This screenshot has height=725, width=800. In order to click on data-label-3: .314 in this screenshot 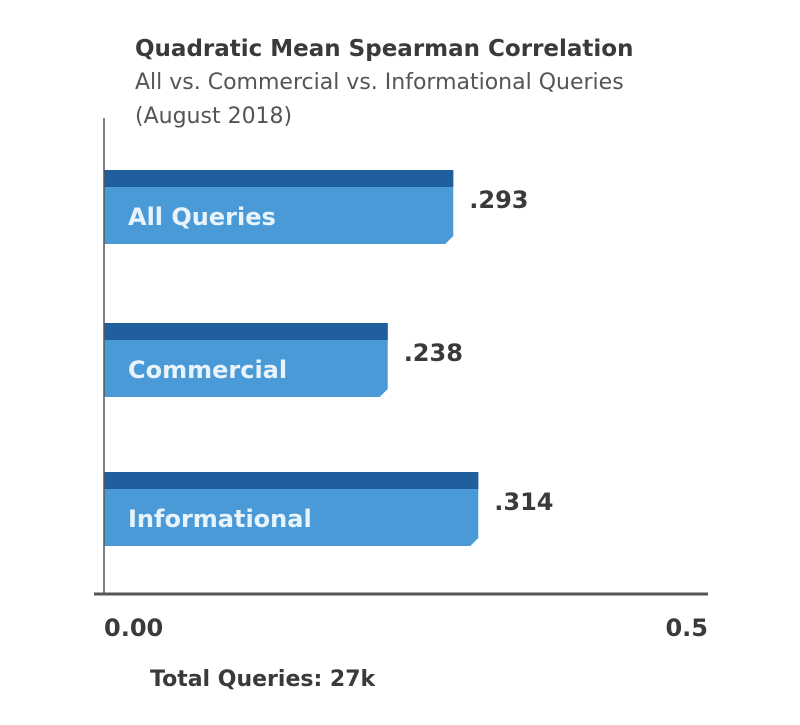, I will do `click(523, 502)`.